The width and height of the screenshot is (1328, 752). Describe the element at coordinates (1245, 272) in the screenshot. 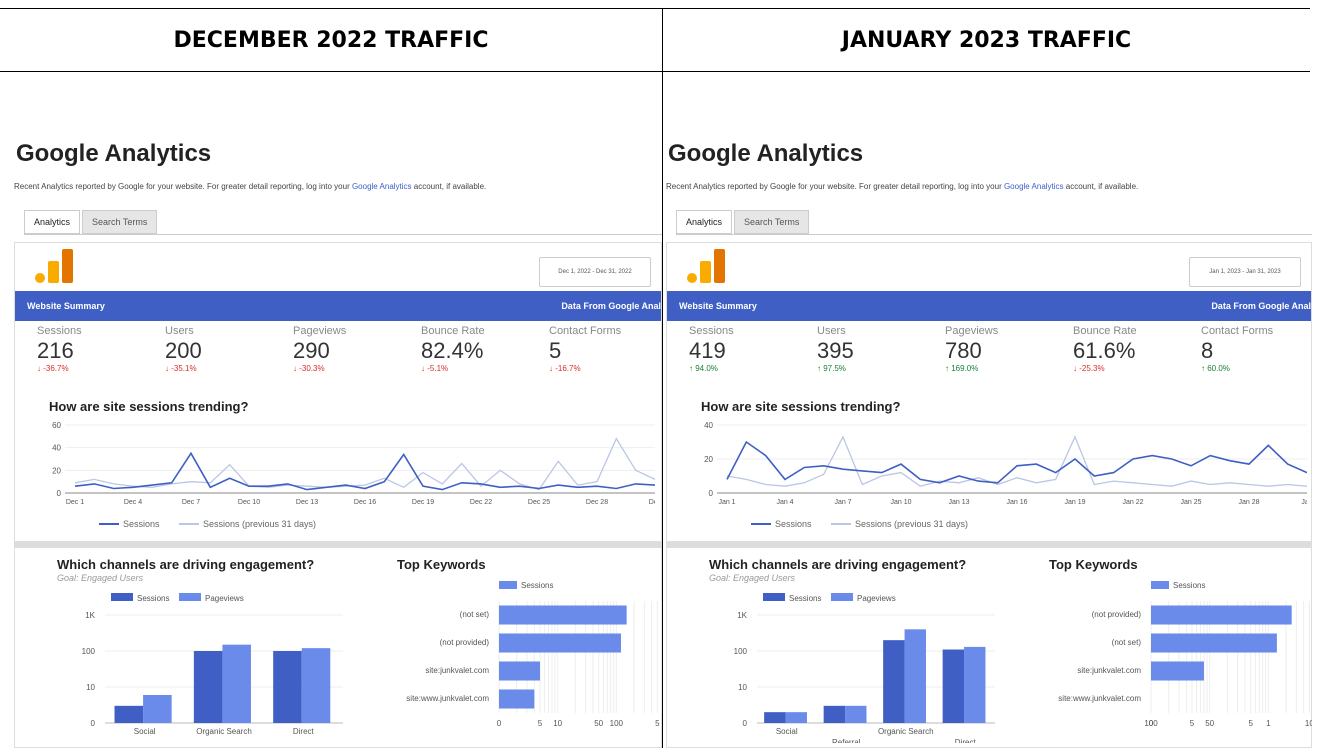

I see `date-range-picker: Jan 1, 2023 - Jan 31, 2023` at that location.